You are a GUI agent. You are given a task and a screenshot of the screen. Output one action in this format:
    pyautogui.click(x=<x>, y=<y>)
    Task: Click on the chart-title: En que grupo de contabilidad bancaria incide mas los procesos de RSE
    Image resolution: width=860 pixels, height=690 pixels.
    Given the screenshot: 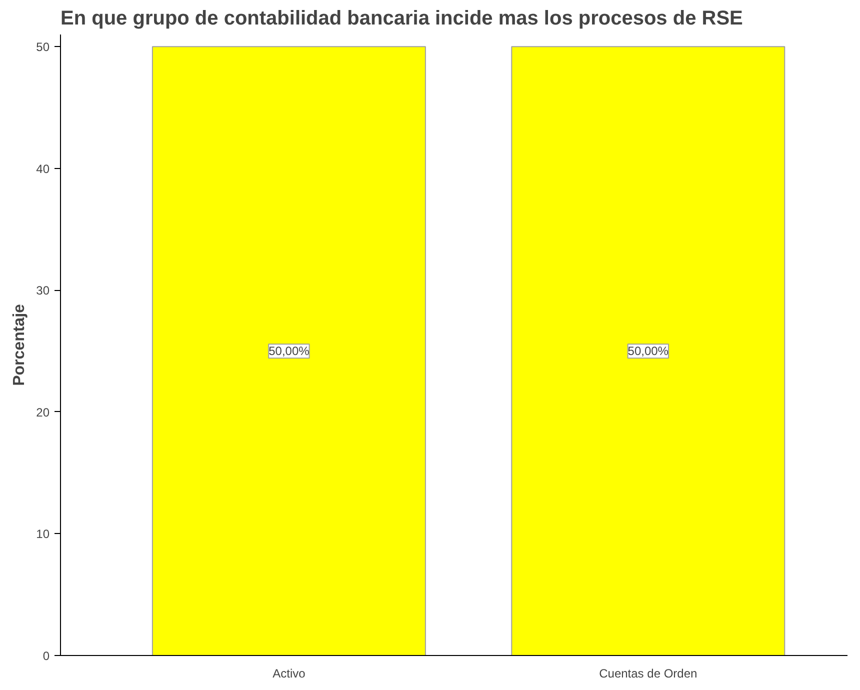 What is the action you would take?
    pyautogui.click(x=401, y=19)
    